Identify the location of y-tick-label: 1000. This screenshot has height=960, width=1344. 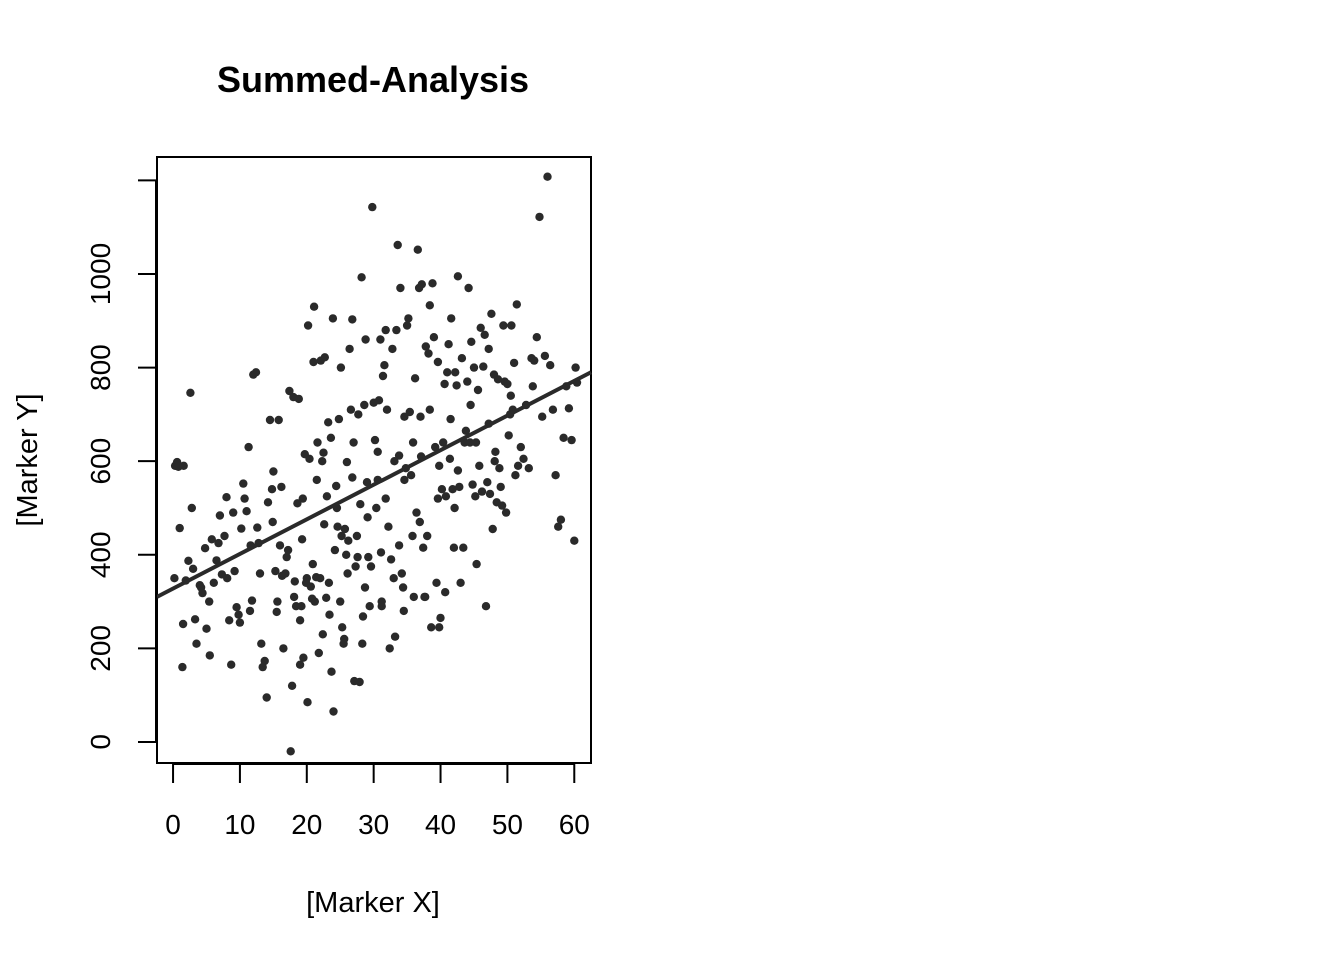
(100, 274).